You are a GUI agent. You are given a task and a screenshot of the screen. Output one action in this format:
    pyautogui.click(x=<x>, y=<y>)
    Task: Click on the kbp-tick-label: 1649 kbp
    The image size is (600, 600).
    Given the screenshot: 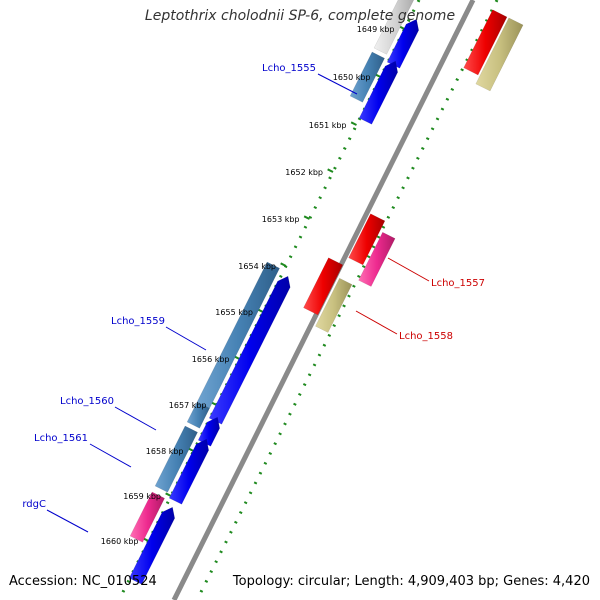 What is the action you would take?
    pyautogui.click(x=376, y=29)
    